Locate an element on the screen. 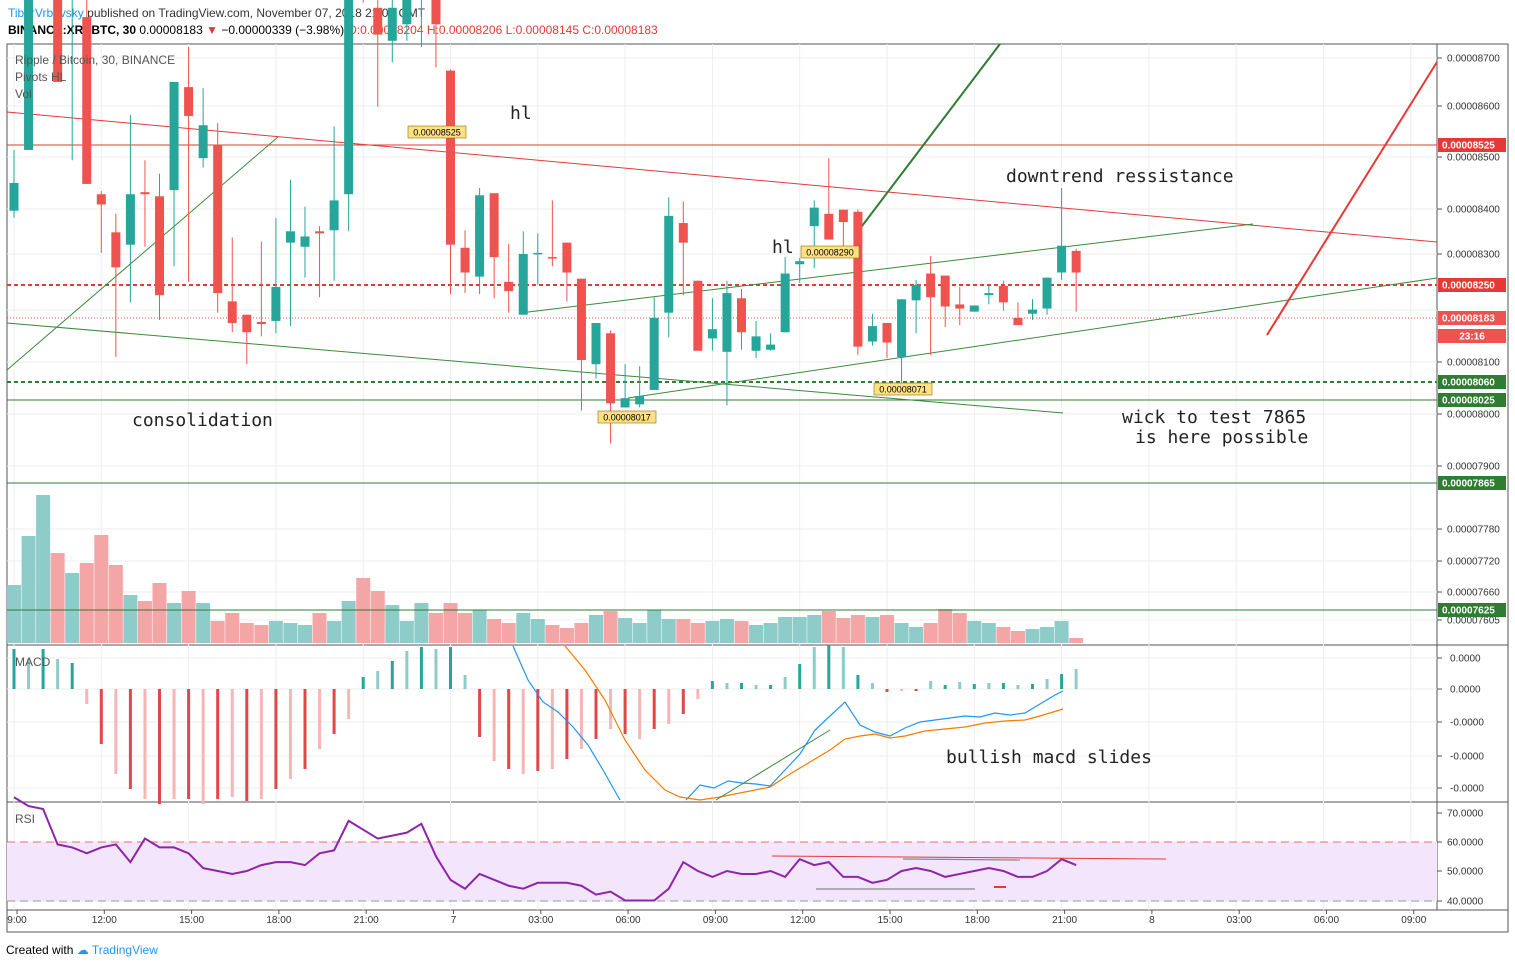  pivot-label: 0.00008017 is located at coordinates (627, 417).